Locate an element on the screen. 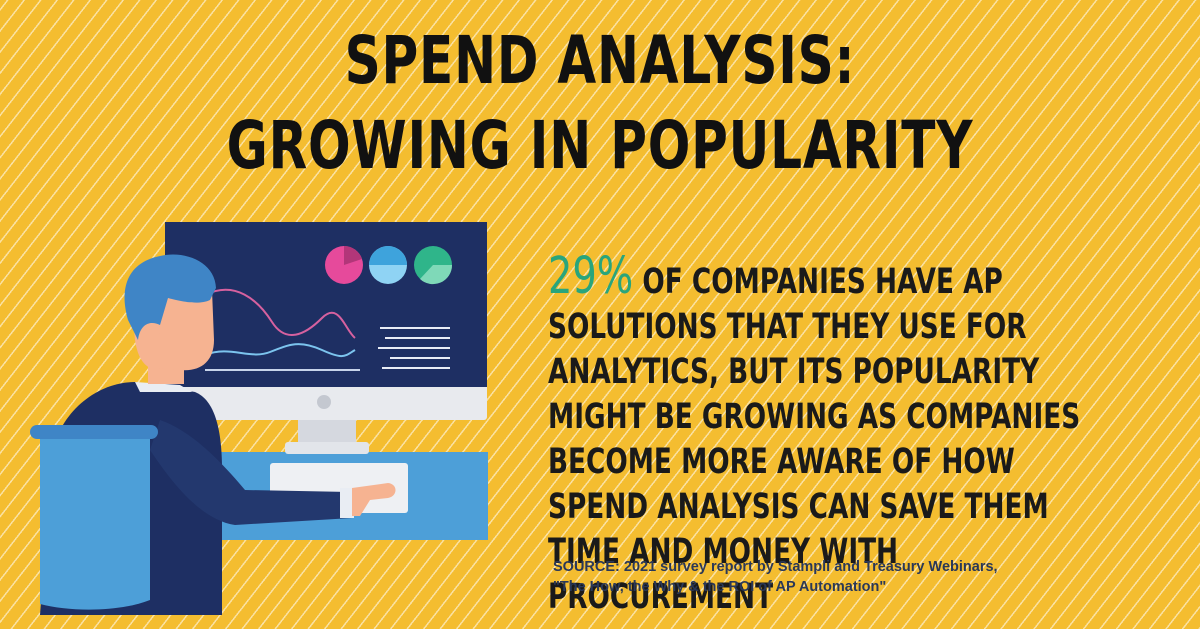 The height and width of the screenshot is (629, 1200). office-chair is located at coordinates (94, 517).